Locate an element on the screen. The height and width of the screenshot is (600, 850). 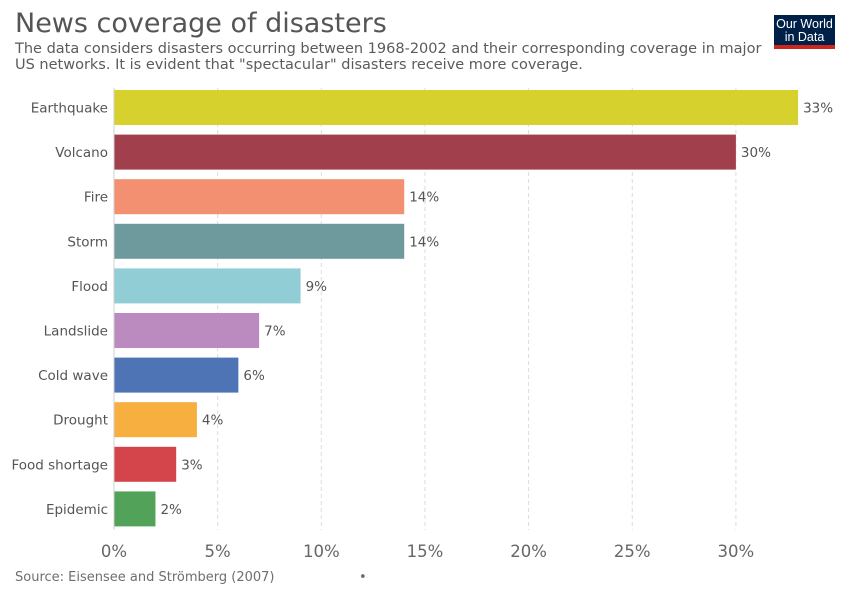
bar-landslide is located at coordinates (187, 330).